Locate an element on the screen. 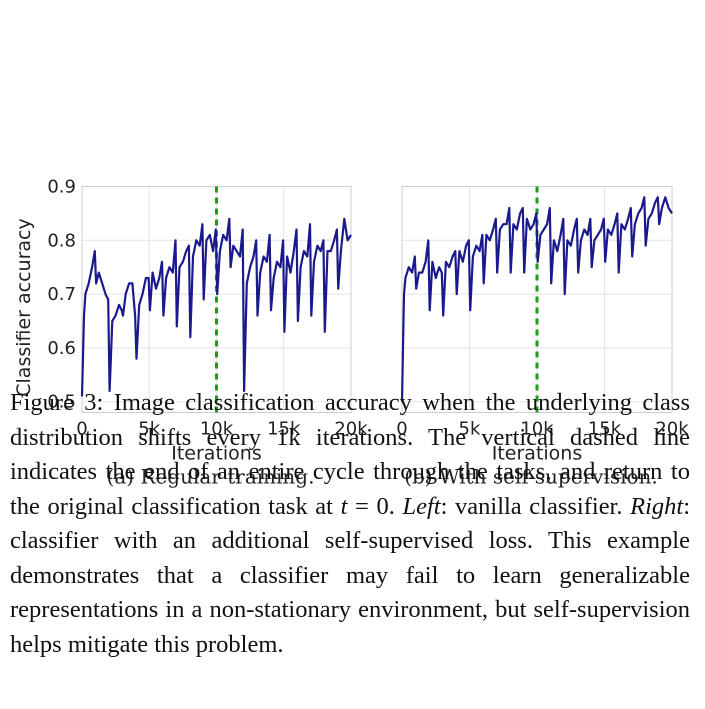  x-axis-title-b: Iterations is located at coordinates (537, 454).